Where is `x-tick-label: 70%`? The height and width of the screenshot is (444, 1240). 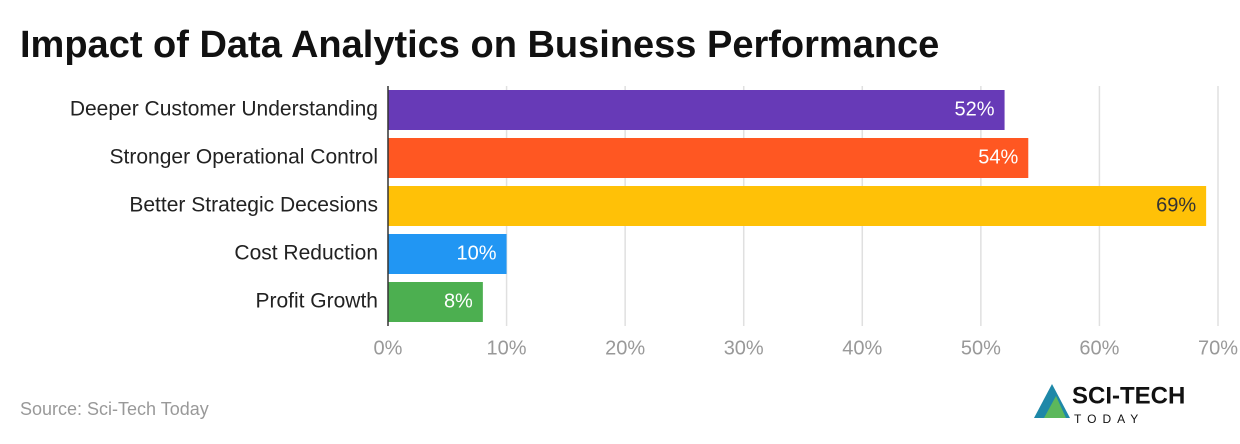 x-tick-label: 70% is located at coordinates (1218, 348).